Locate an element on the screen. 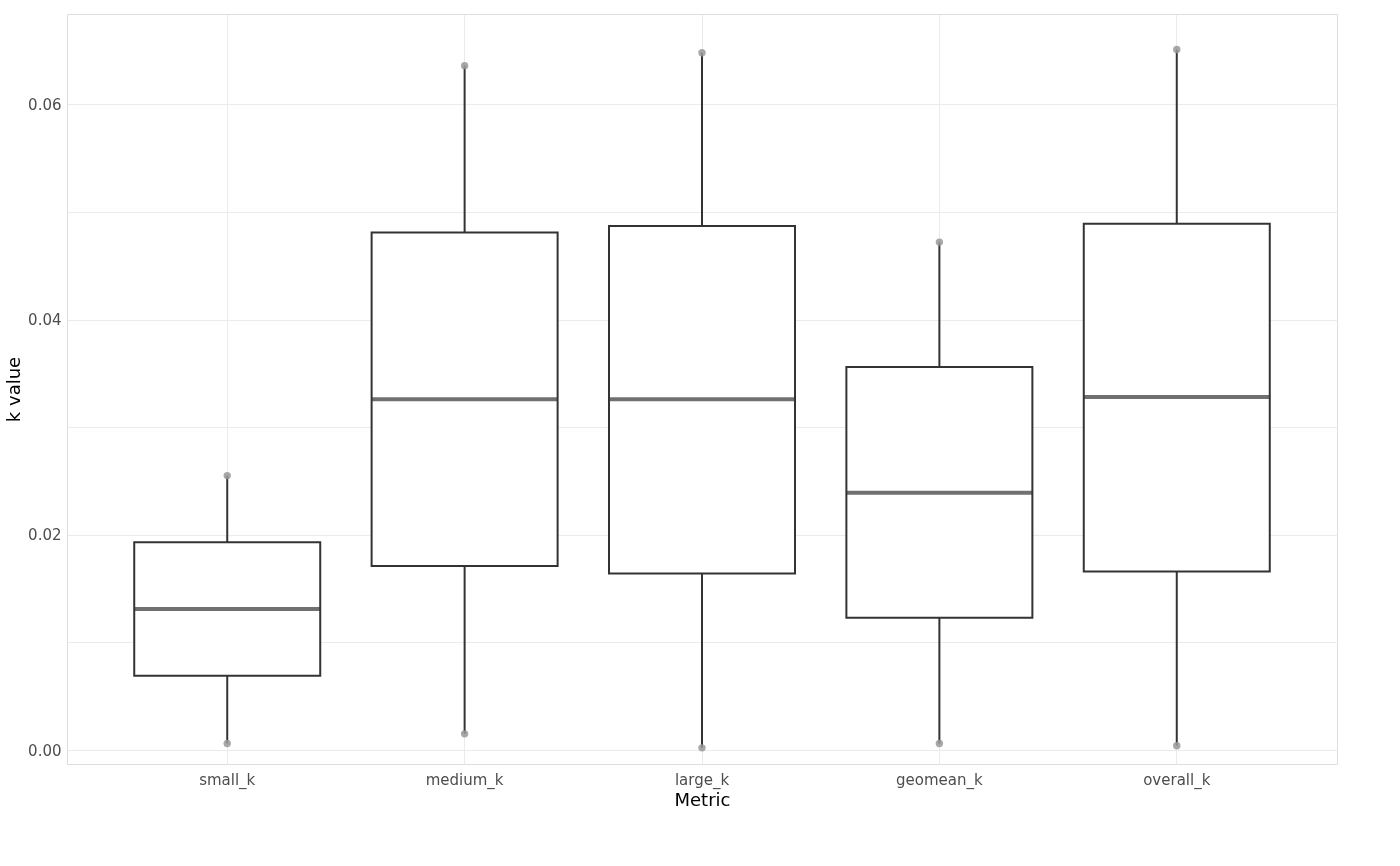  x-tick-label: small_k is located at coordinates (227, 780).